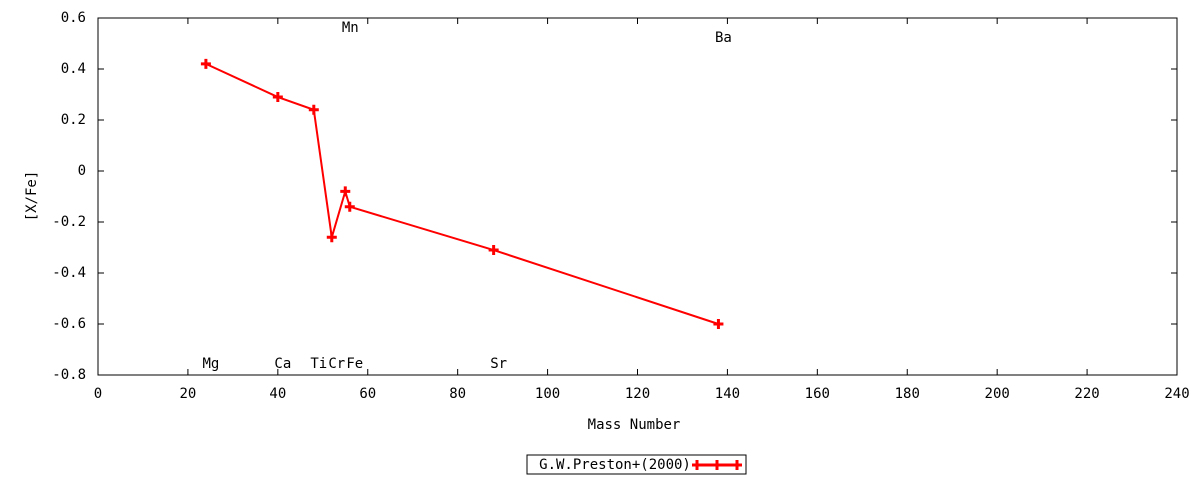  I want to click on y-tick-label: 0.4, so click(73, 69).